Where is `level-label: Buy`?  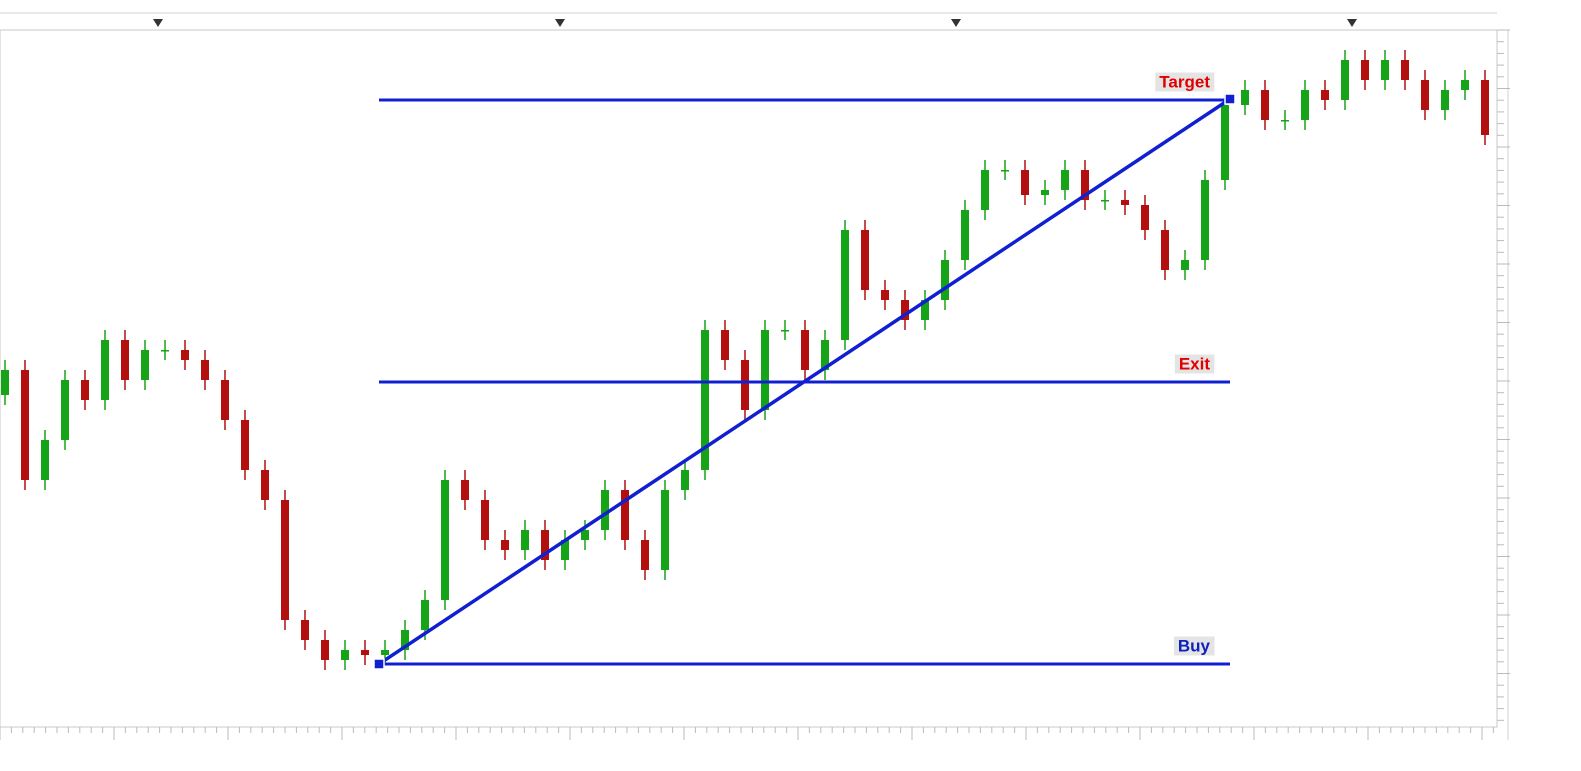
level-label: Buy is located at coordinates (1194, 645).